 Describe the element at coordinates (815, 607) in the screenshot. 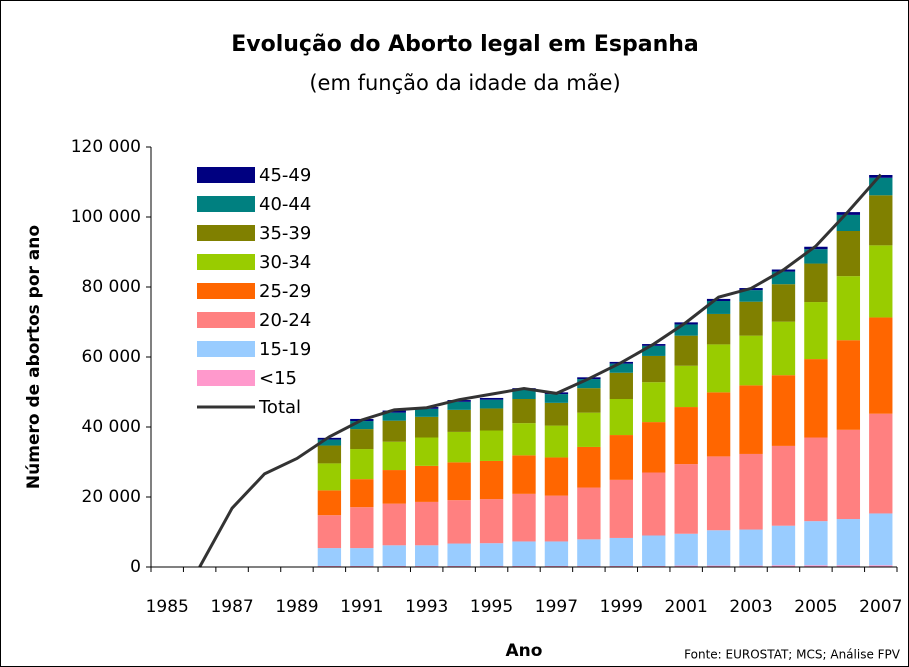

I see `x-tick-label: 2005` at that location.